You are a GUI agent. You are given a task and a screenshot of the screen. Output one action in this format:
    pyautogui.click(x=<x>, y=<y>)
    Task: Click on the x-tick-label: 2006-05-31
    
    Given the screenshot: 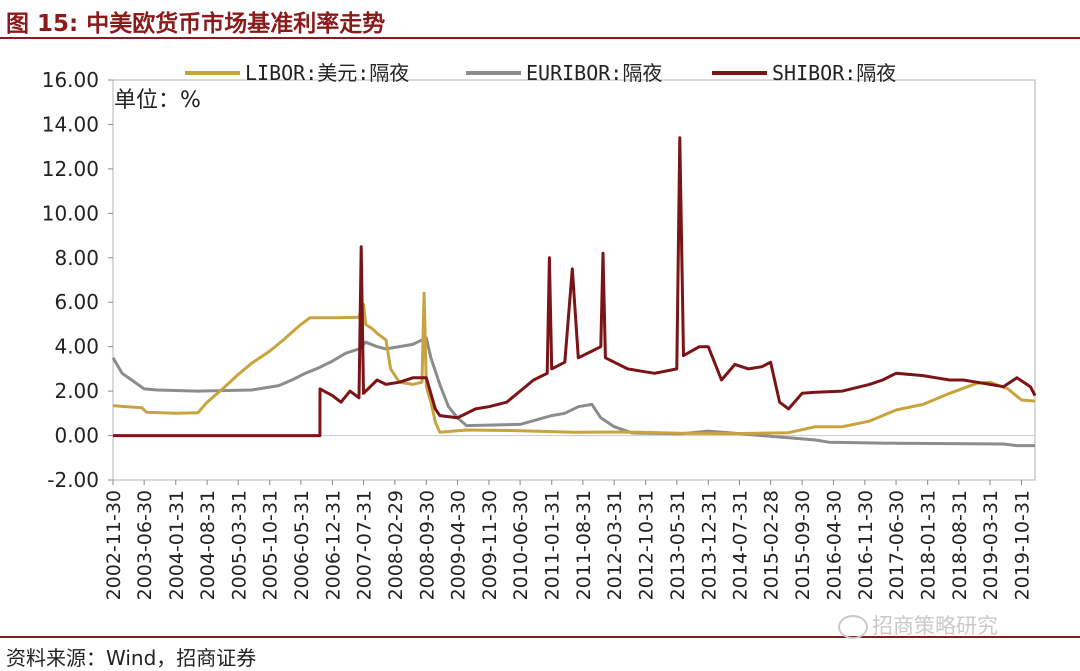 What is the action you would take?
    pyautogui.click(x=302, y=545)
    